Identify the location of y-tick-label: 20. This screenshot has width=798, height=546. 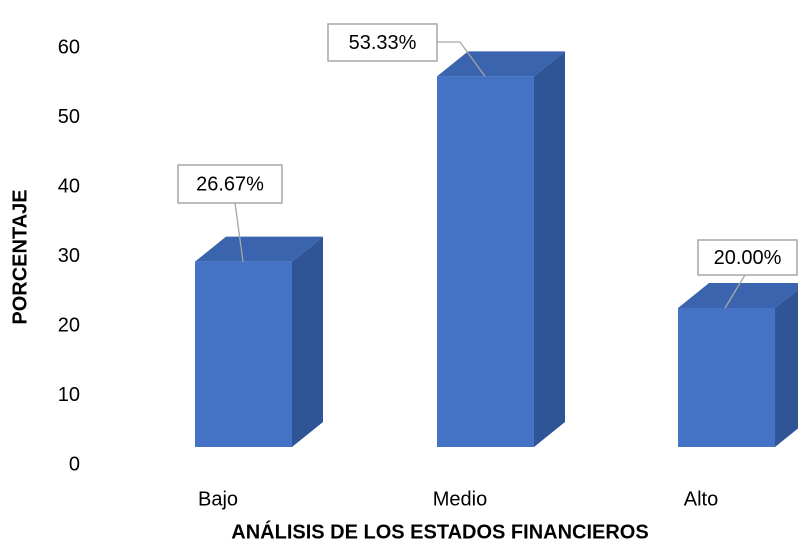
(69, 325).